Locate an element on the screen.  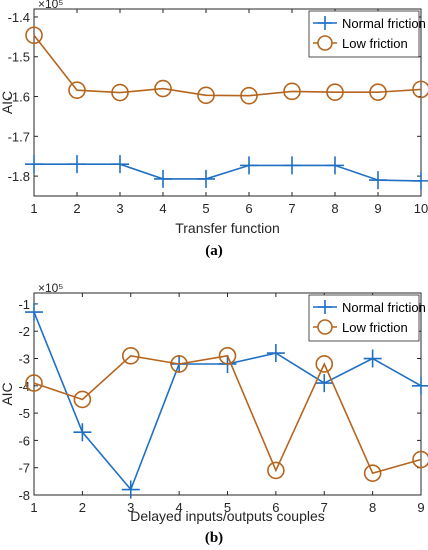
series-line-low-friction is located at coordinates (227, 65).